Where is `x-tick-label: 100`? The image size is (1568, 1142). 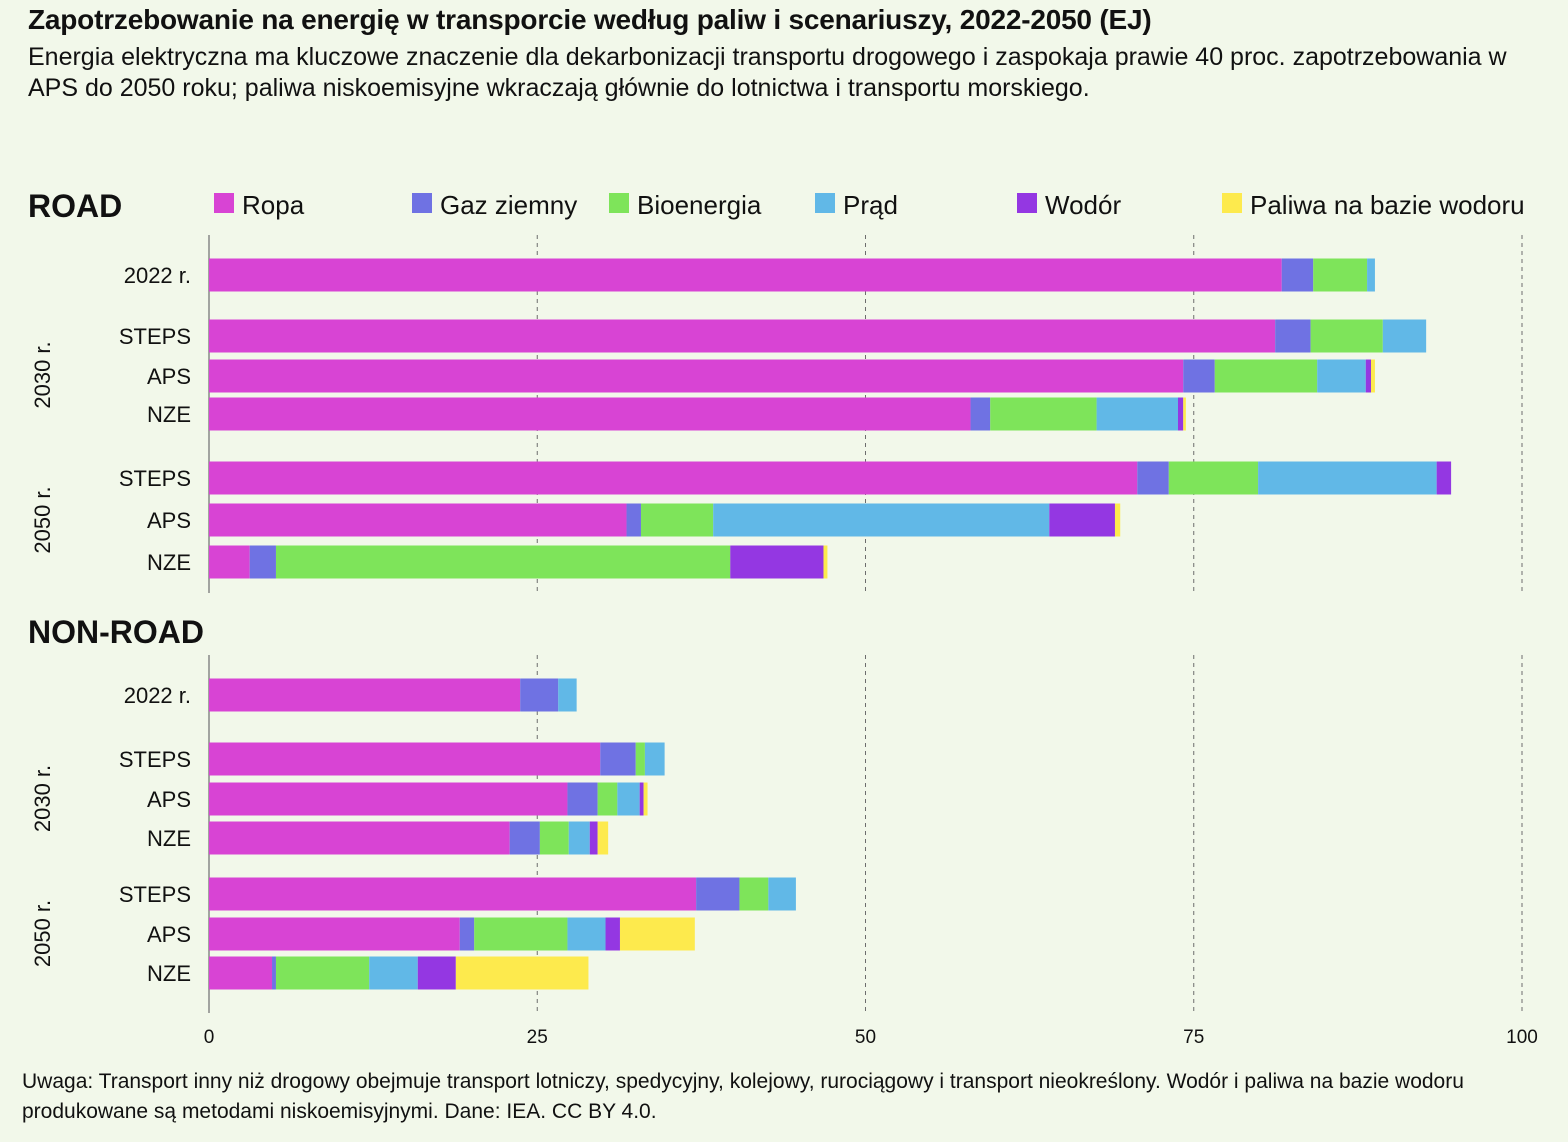
x-tick-label: 100 is located at coordinates (1522, 1037).